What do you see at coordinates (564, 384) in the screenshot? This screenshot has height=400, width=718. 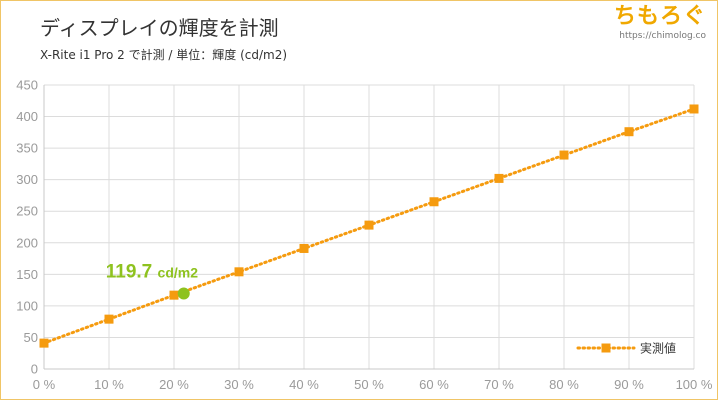 I see `x-tick-label: 80 %` at bounding box center [564, 384].